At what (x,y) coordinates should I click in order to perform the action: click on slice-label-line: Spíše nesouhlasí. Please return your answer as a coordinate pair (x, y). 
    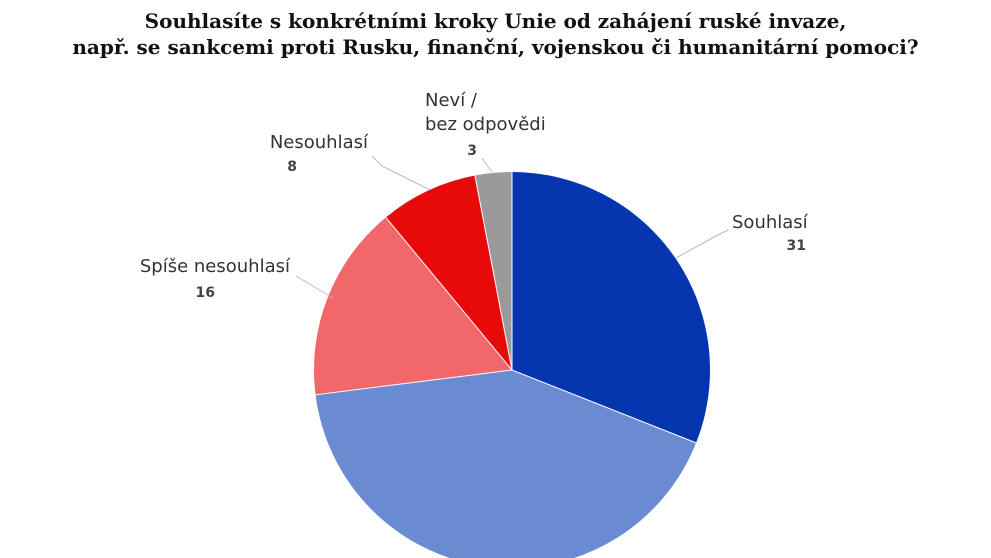
    Looking at the image, I should click on (215, 266).